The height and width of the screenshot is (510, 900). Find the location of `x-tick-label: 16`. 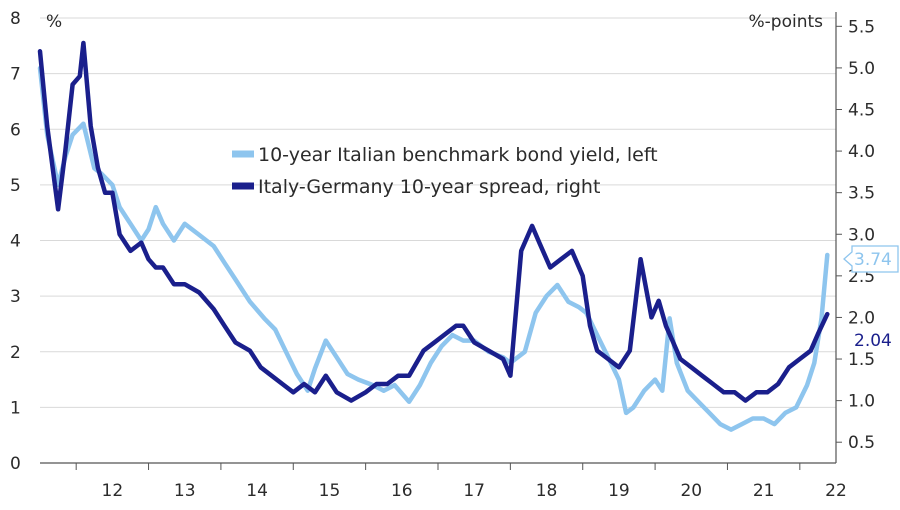

x-tick-label: 16 is located at coordinates (402, 491).